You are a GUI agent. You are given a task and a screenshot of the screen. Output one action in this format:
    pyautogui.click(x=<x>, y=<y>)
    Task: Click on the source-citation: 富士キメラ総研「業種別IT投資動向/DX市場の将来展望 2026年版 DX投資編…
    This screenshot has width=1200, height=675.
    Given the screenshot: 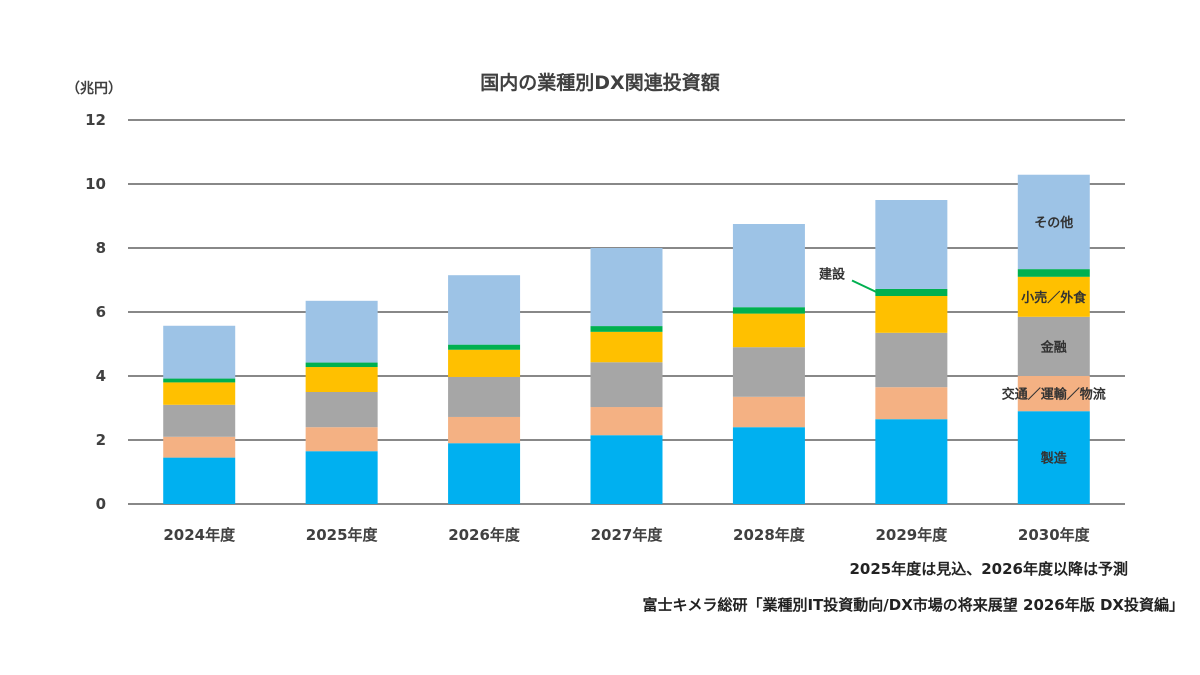 What is the action you would take?
    pyautogui.click(x=913, y=605)
    